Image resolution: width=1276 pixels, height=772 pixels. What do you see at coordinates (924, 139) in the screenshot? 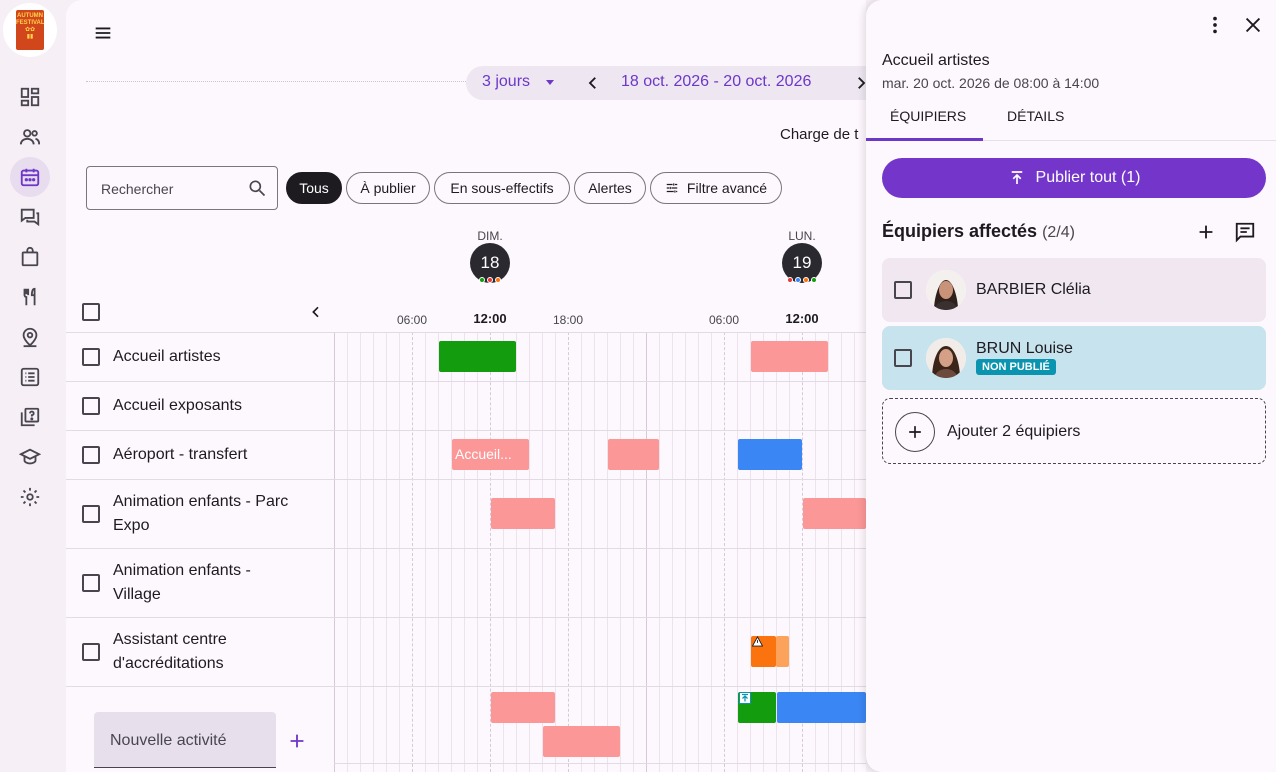
I see `tab-indicator` at bounding box center [924, 139].